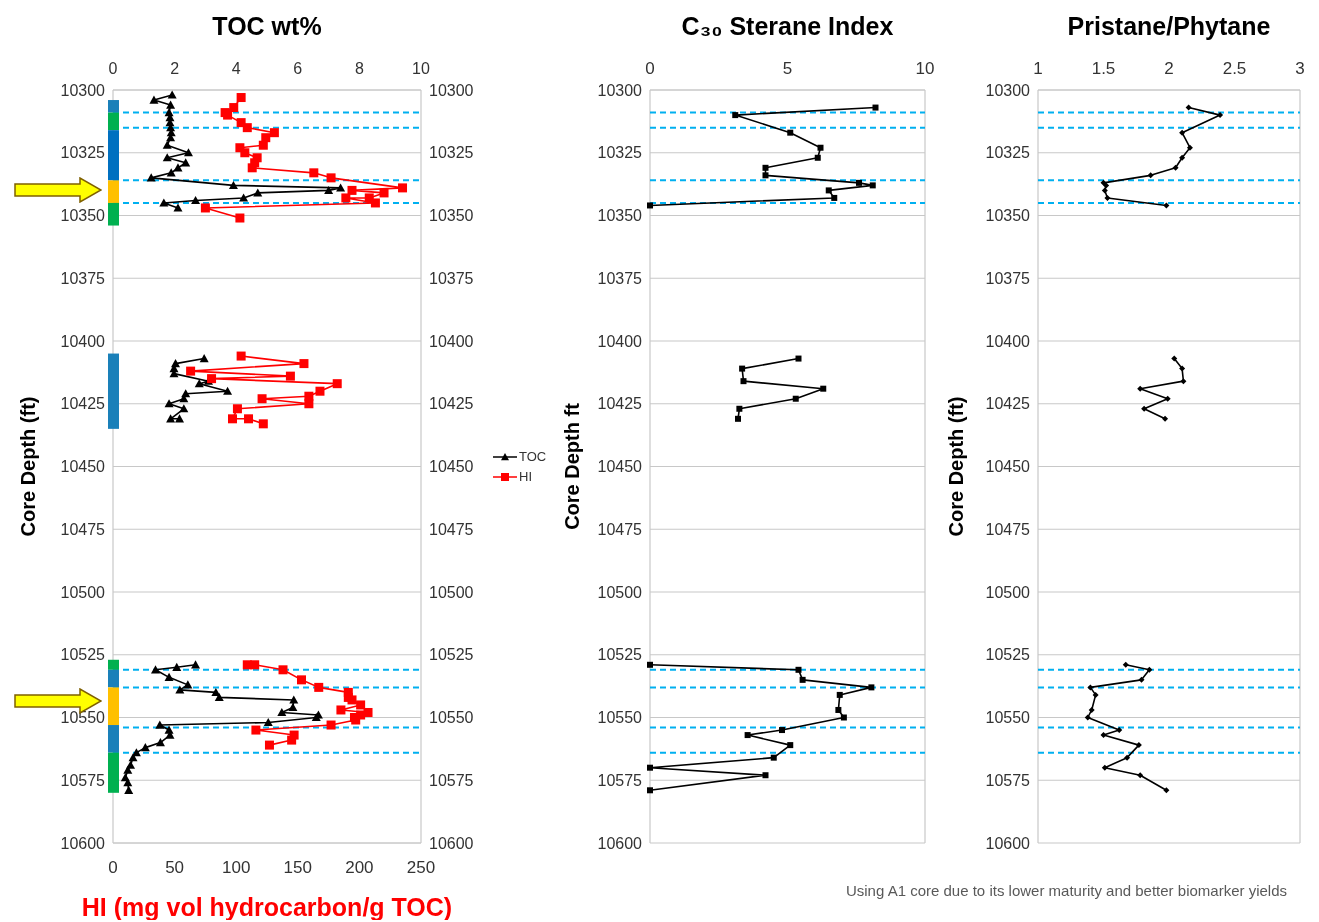 This screenshot has width=1319, height=922. Describe the element at coordinates (1008, 216) in the screenshot. I see `y-tick-label: 10350` at that location.